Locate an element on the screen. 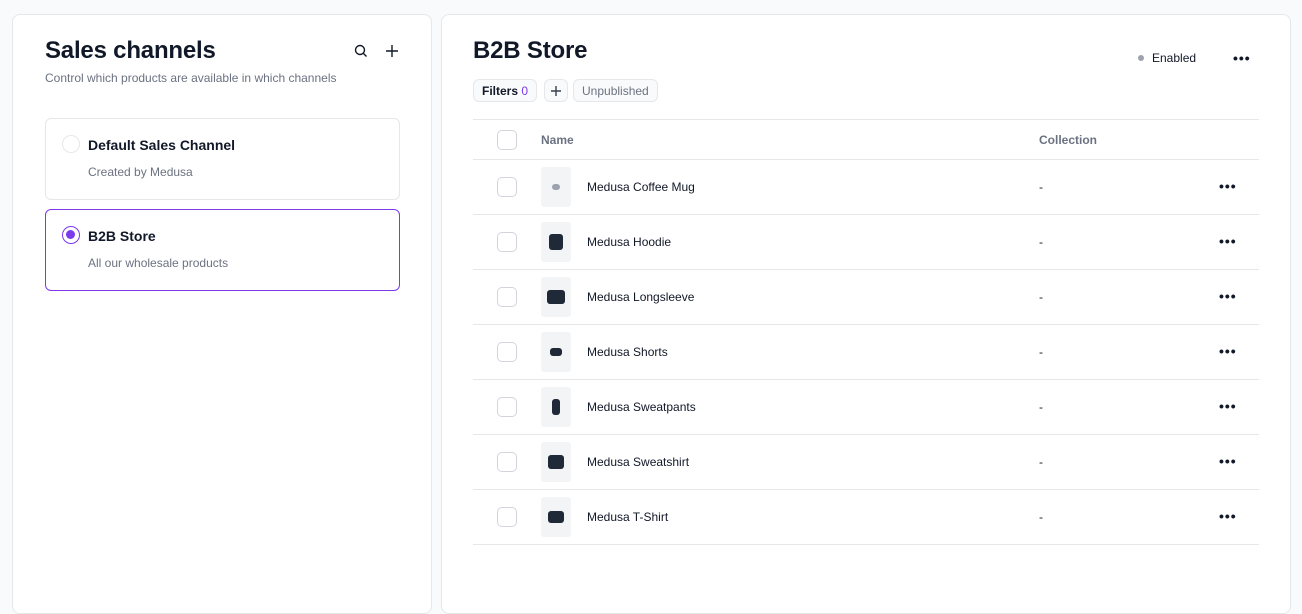 The image size is (1302, 614). search-icon is located at coordinates (361, 51).